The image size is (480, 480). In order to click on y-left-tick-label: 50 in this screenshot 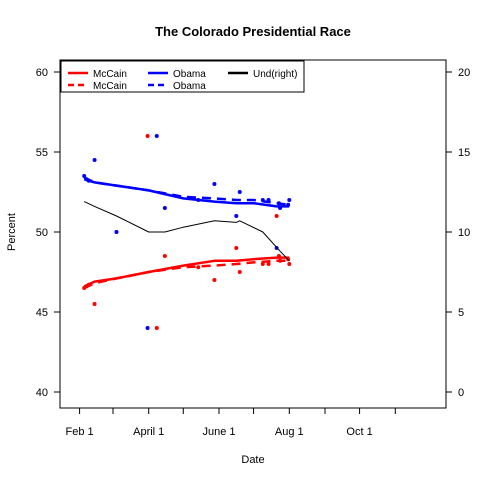, I will do `click(42, 233)`.